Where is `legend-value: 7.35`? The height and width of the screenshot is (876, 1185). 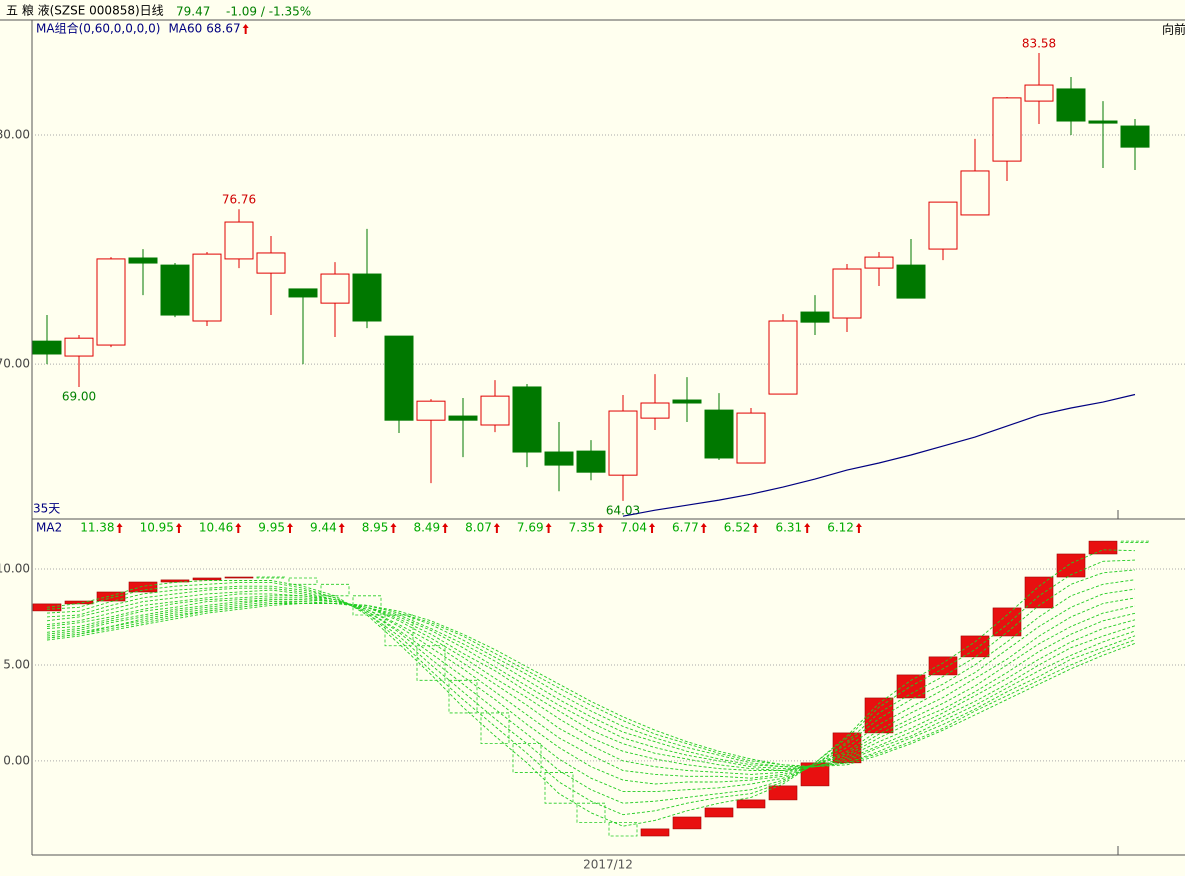 legend-value: 7.35 is located at coordinates (582, 528).